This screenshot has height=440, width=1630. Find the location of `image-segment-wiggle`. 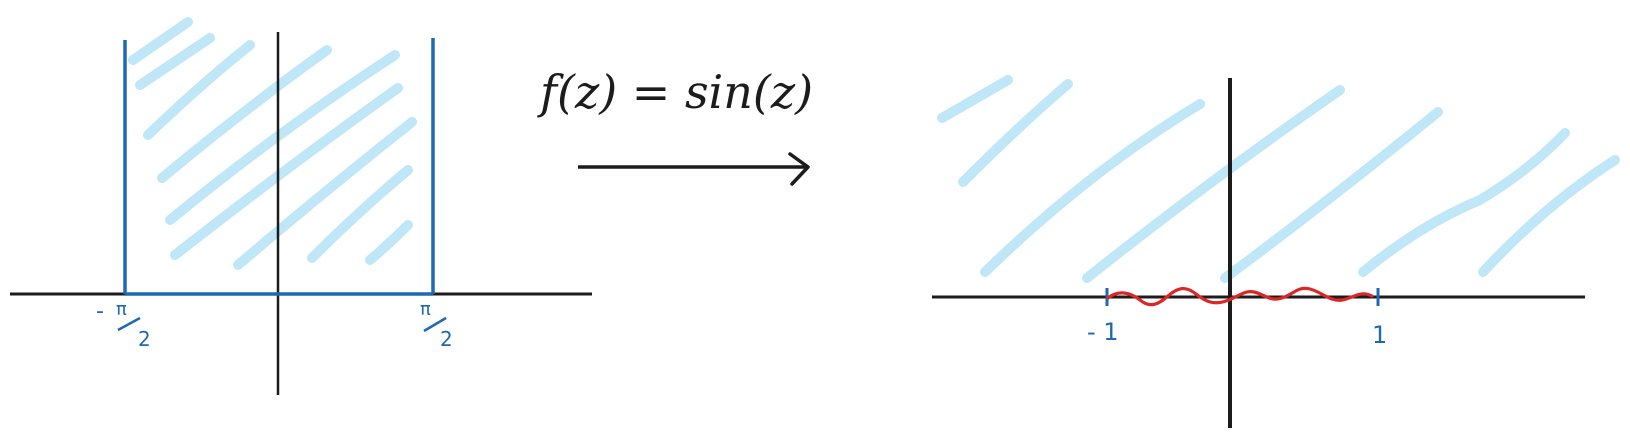

image-segment-wiggle is located at coordinates (1240, 296).